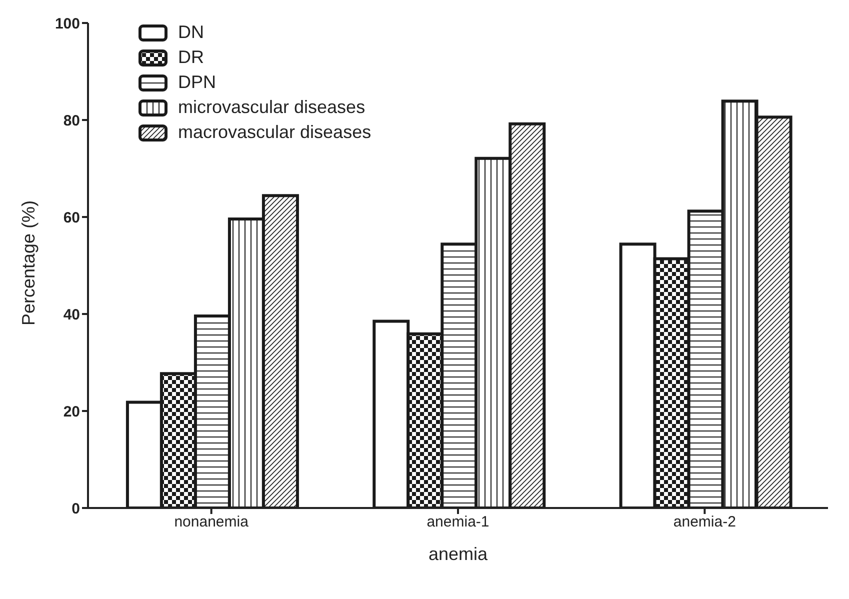 The height and width of the screenshot is (599, 849). Describe the element at coordinates (71, 121) in the screenshot. I see `y-tick-label: 80` at that location.